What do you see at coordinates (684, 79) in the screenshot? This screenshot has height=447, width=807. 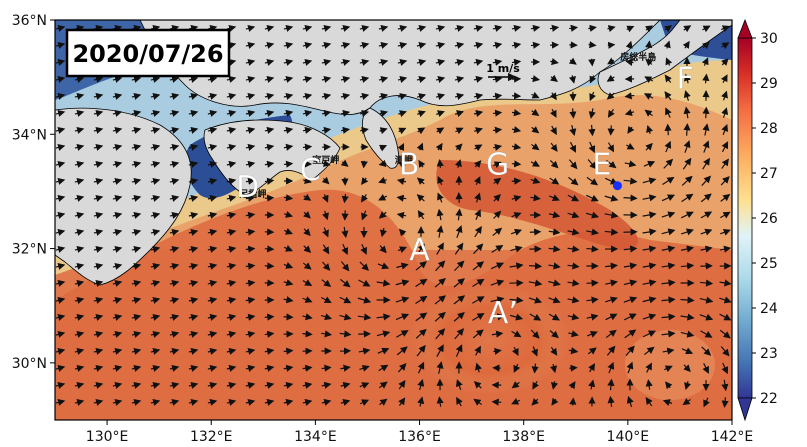 I see `region-label: F` at bounding box center [684, 79].